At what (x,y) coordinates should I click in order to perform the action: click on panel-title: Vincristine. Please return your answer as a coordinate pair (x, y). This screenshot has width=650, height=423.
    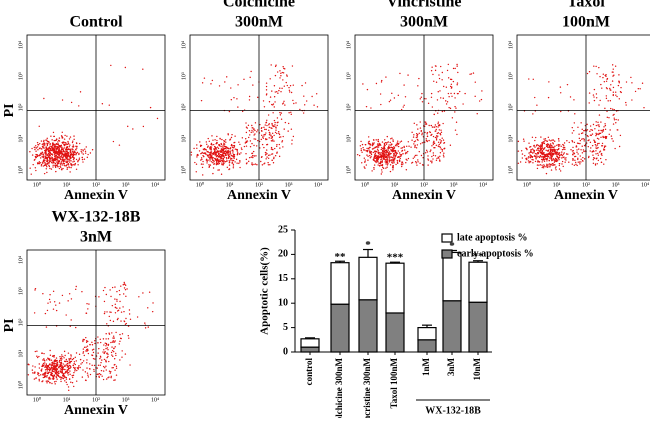
    Looking at the image, I should click on (424, 5).